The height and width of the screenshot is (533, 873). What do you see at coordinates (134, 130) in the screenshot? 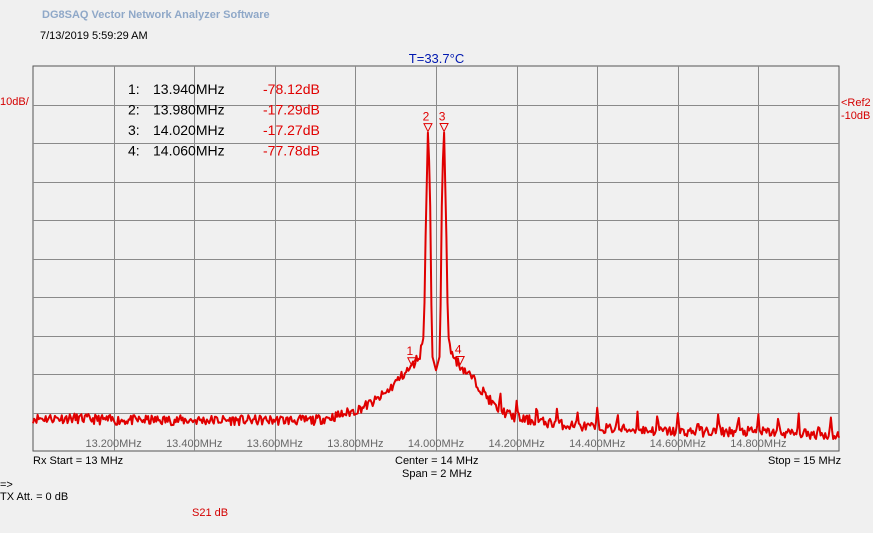
I see `marker-table-index: 3:` at bounding box center [134, 130].